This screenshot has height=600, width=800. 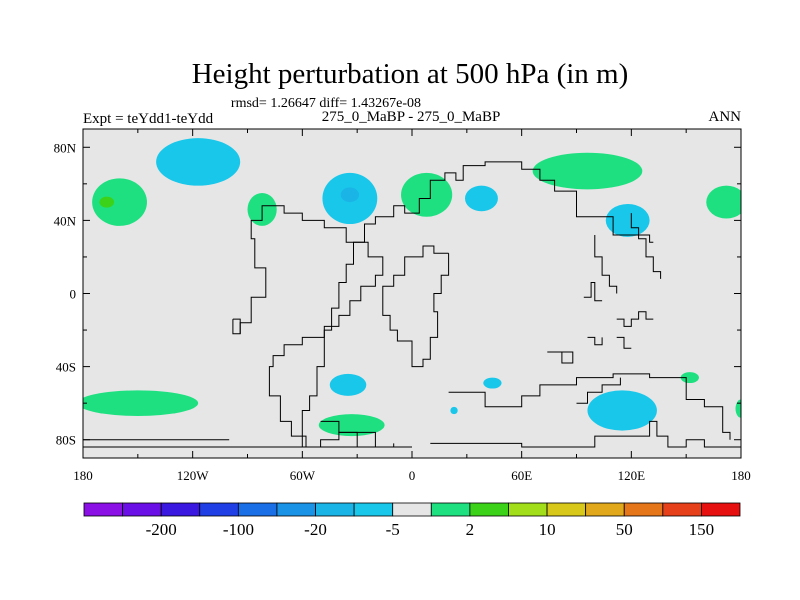 I want to click on colorbar: -200 -100 -20 -5 2 10 50 150, so click(x=412, y=520).